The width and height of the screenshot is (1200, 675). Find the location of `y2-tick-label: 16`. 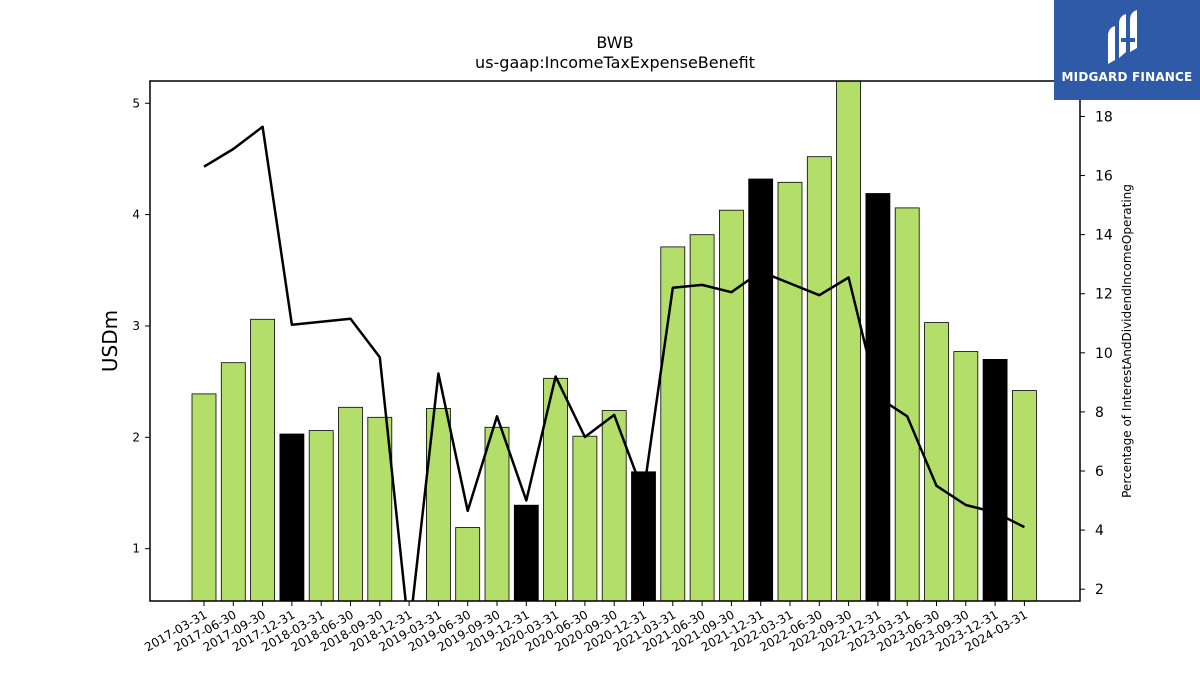

y2-tick-label: 16 is located at coordinates (1104, 177).